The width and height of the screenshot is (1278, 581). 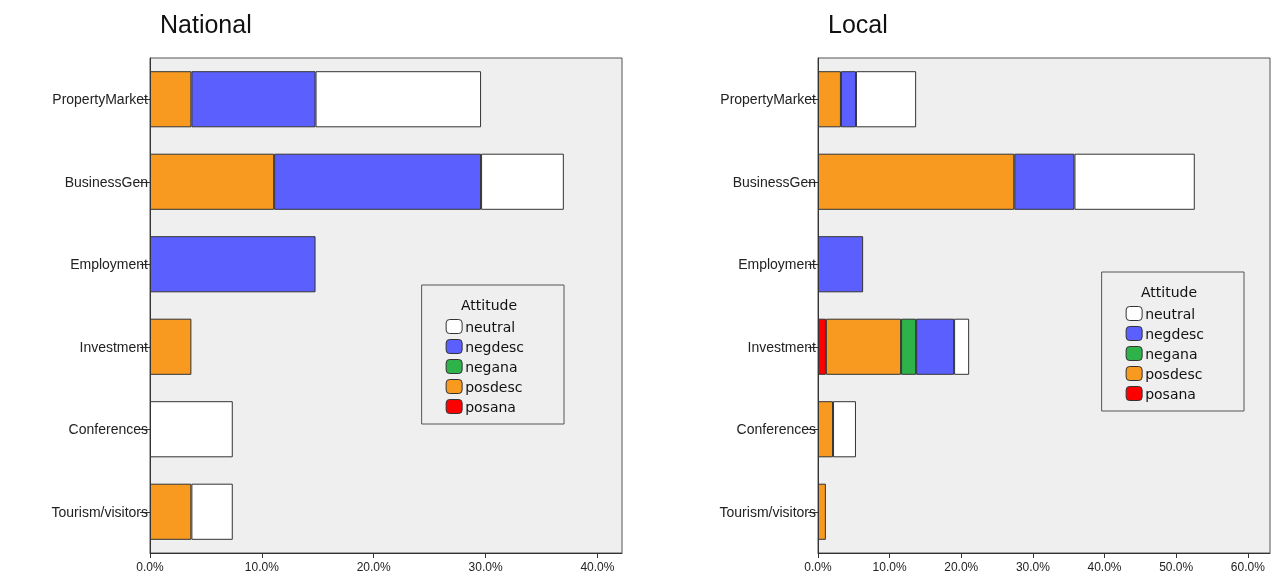 What do you see at coordinates (1248, 567) in the screenshot?
I see `x-tick-label: 60.0%` at bounding box center [1248, 567].